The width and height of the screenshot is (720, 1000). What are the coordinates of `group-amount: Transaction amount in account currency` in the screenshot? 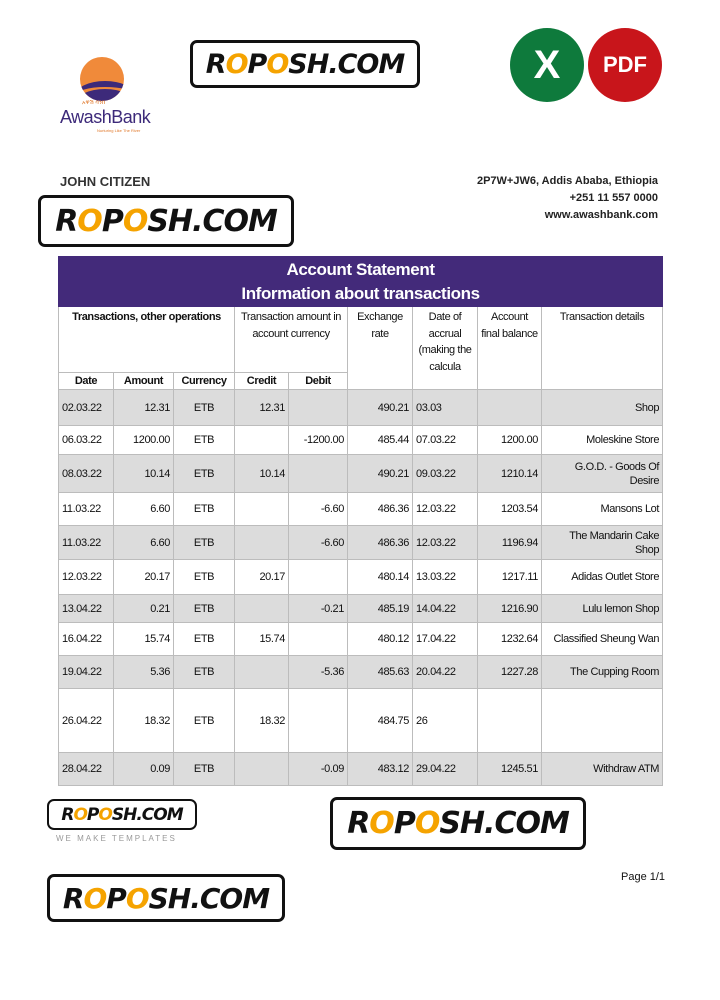 It's located at (291, 339).